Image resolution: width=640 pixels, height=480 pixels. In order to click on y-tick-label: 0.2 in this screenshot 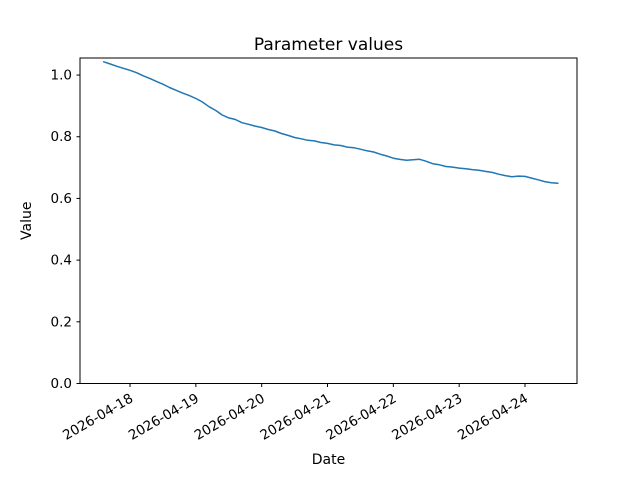, I will do `click(61, 322)`.